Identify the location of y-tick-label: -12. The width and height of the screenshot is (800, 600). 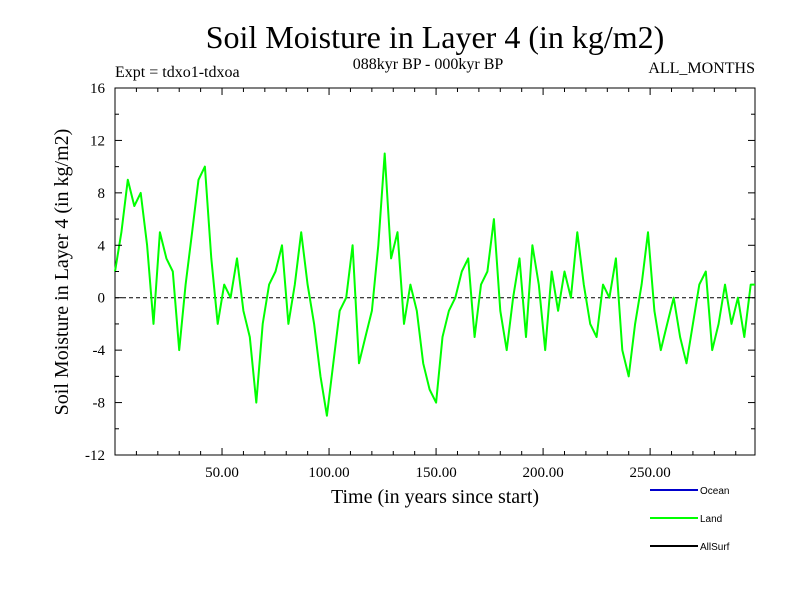
(95, 456).